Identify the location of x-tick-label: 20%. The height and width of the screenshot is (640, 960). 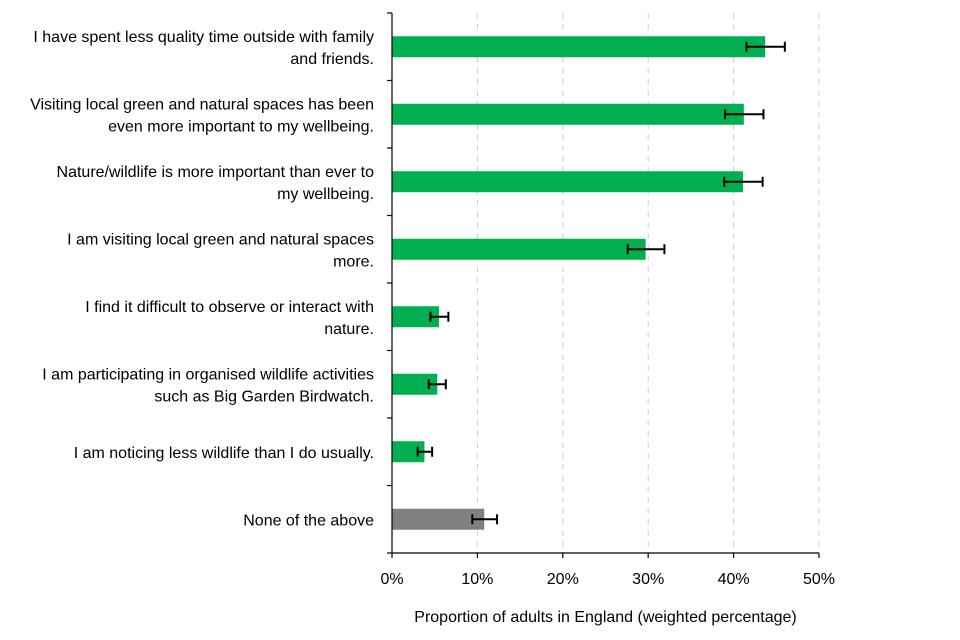
(563, 579).